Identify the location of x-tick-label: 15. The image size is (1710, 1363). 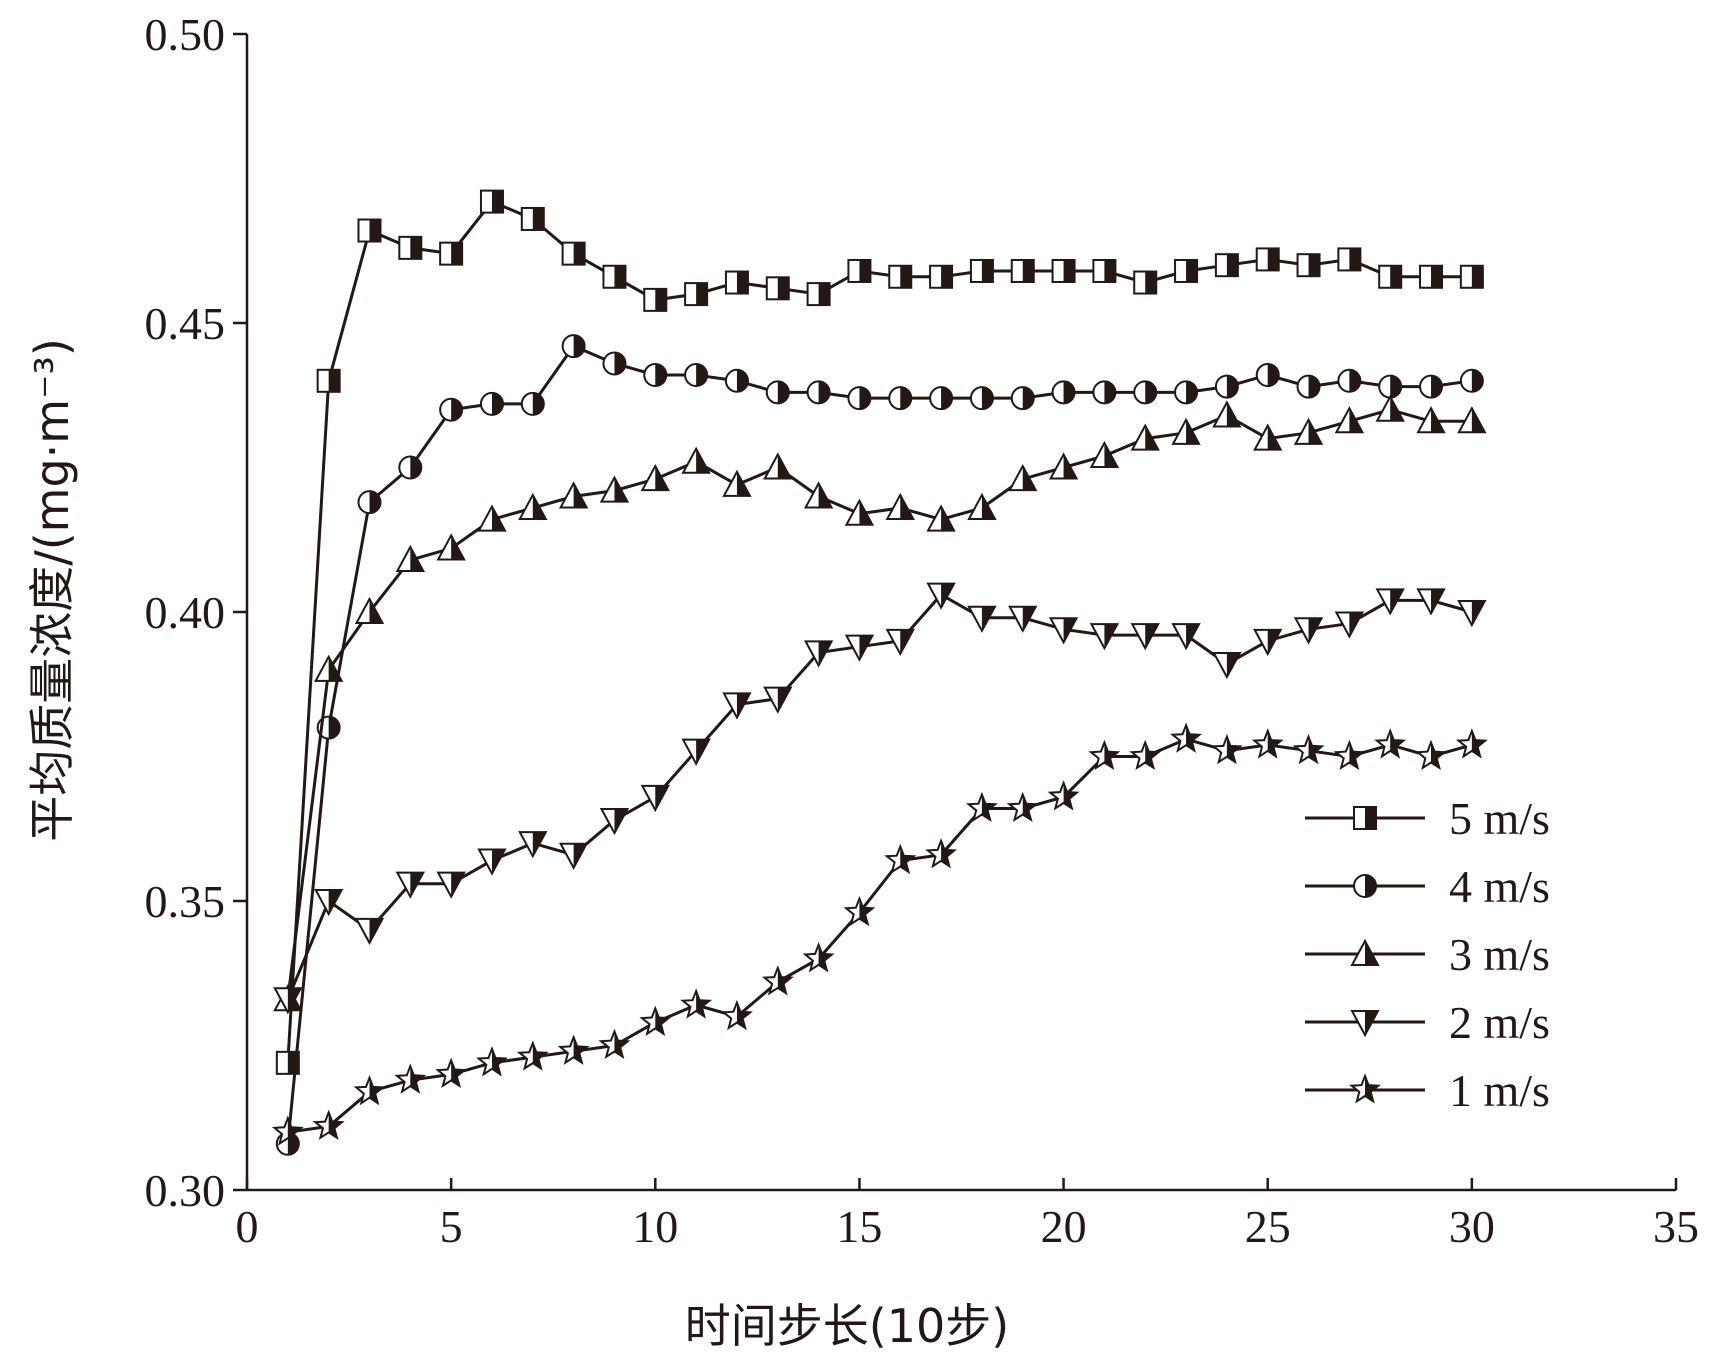
(859, 1226).